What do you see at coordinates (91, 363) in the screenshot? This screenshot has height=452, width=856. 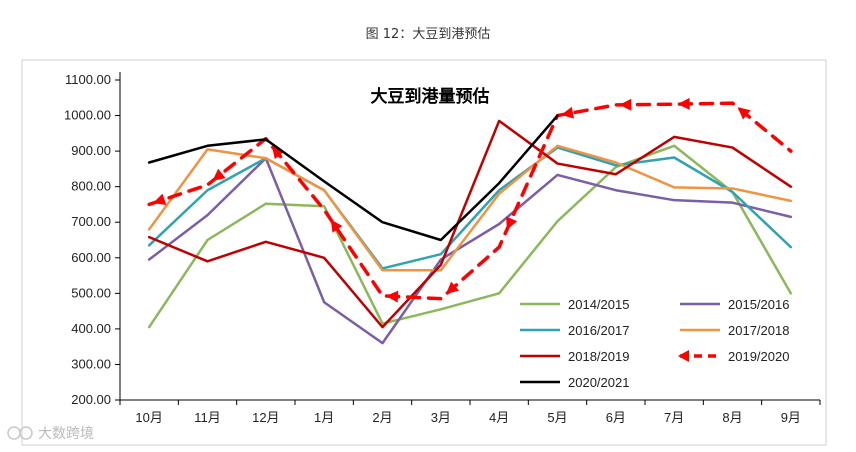 I see `y-tick-label: 300.00` at bounding box center [91, 363].